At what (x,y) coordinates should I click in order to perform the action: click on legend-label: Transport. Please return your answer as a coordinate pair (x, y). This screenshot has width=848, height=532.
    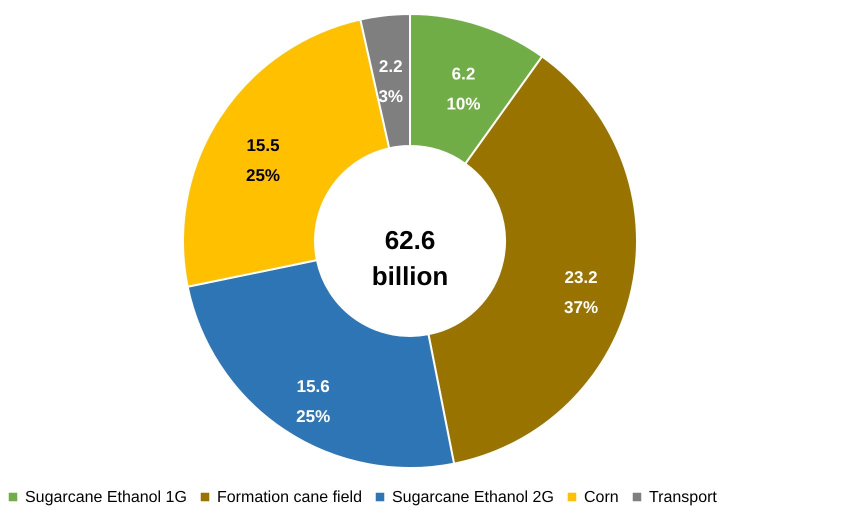
    Looking at the image, I should click on (683, 497).